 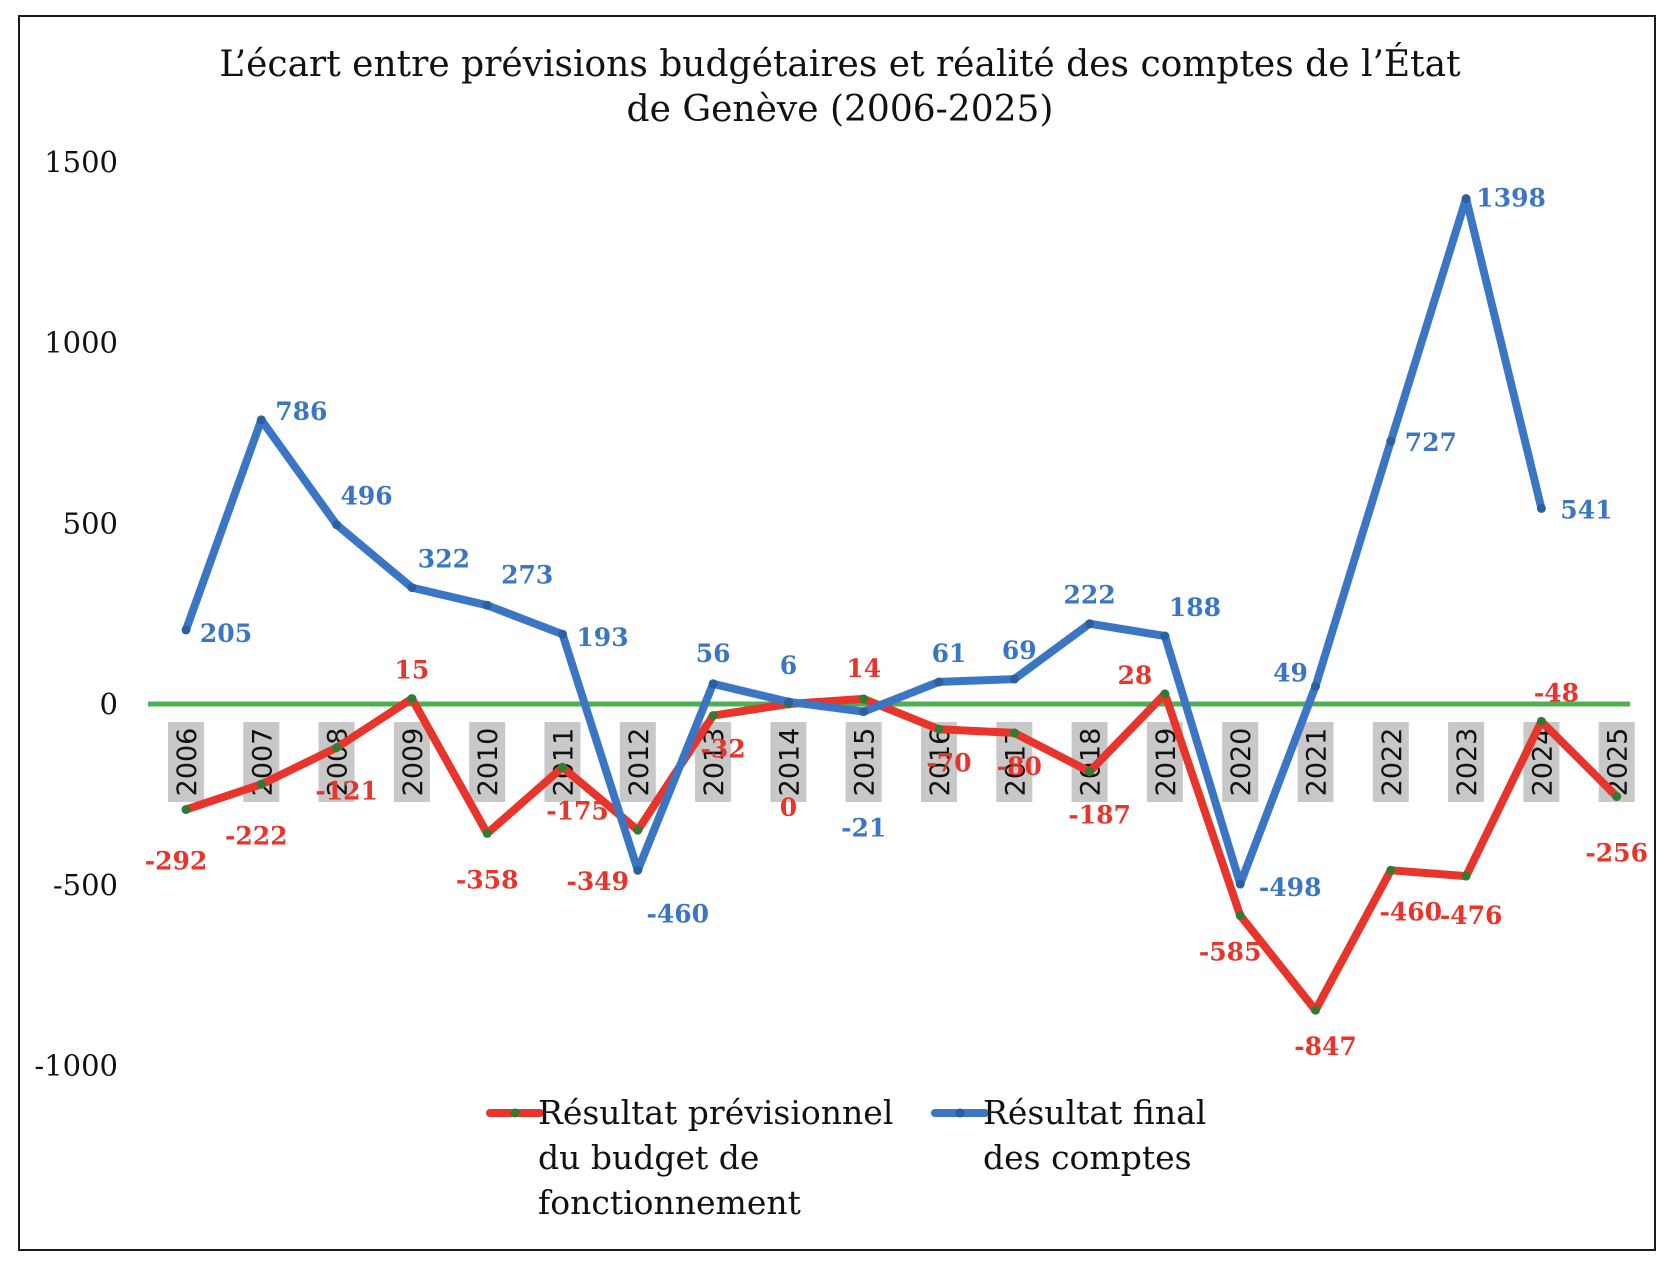 I want to click on data-label-budget: -70, so click(x=948, y=762).